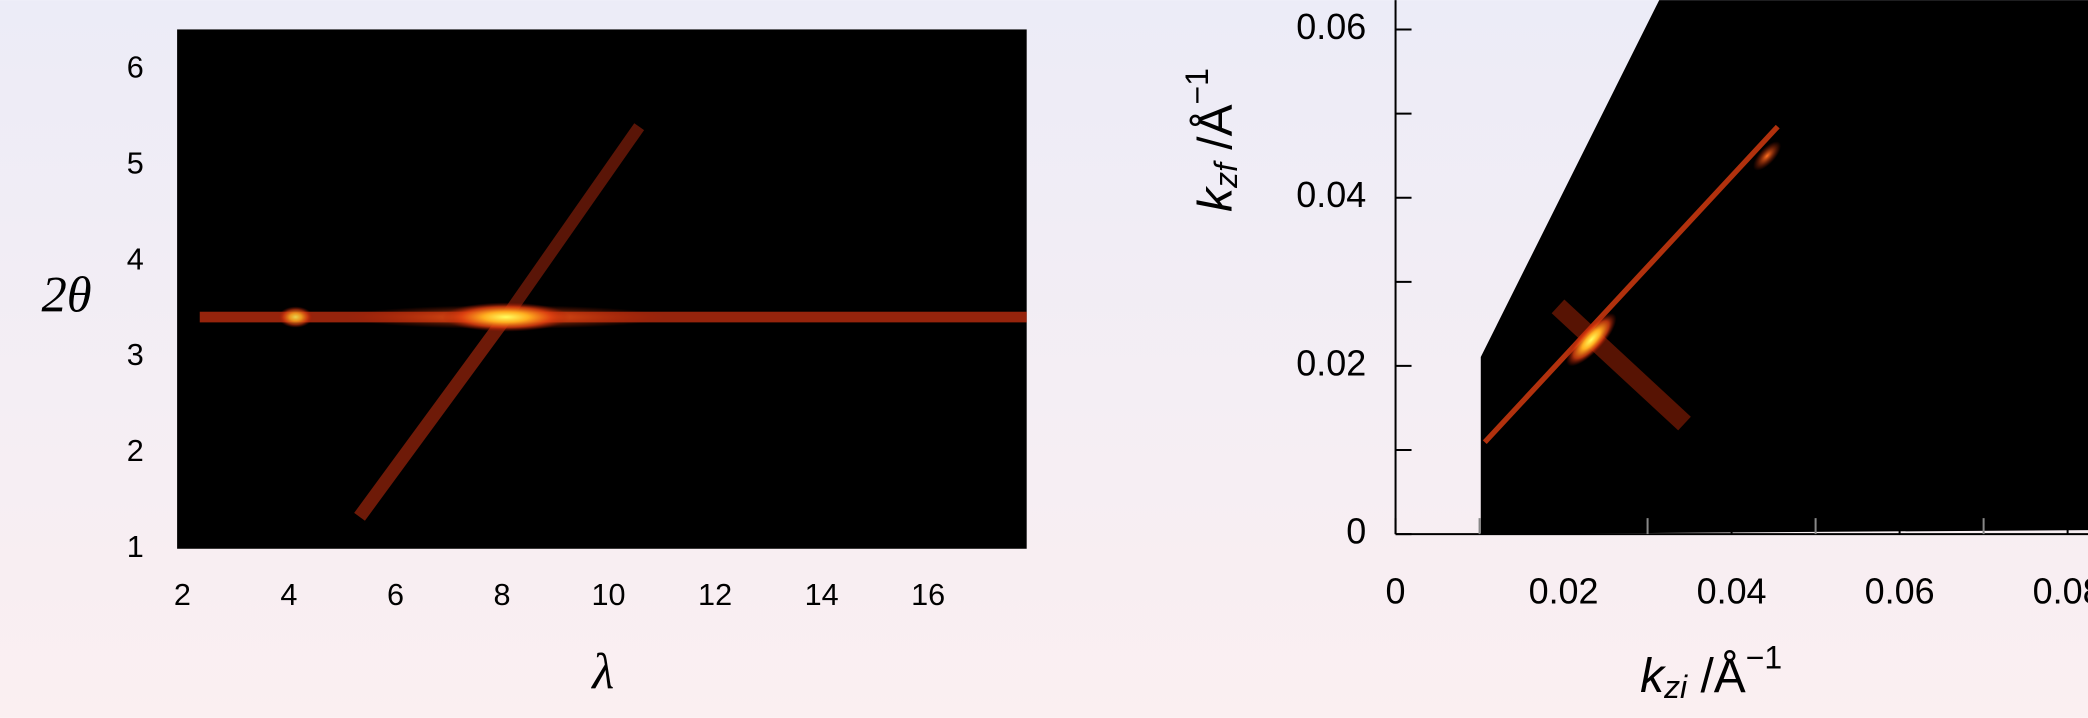 This screenshot has height=718, width=2088. What do you see at coordinates (1356, 531) in the screenshot?
I see `y-tick-label: 0` at bounding box center [1356, 531].